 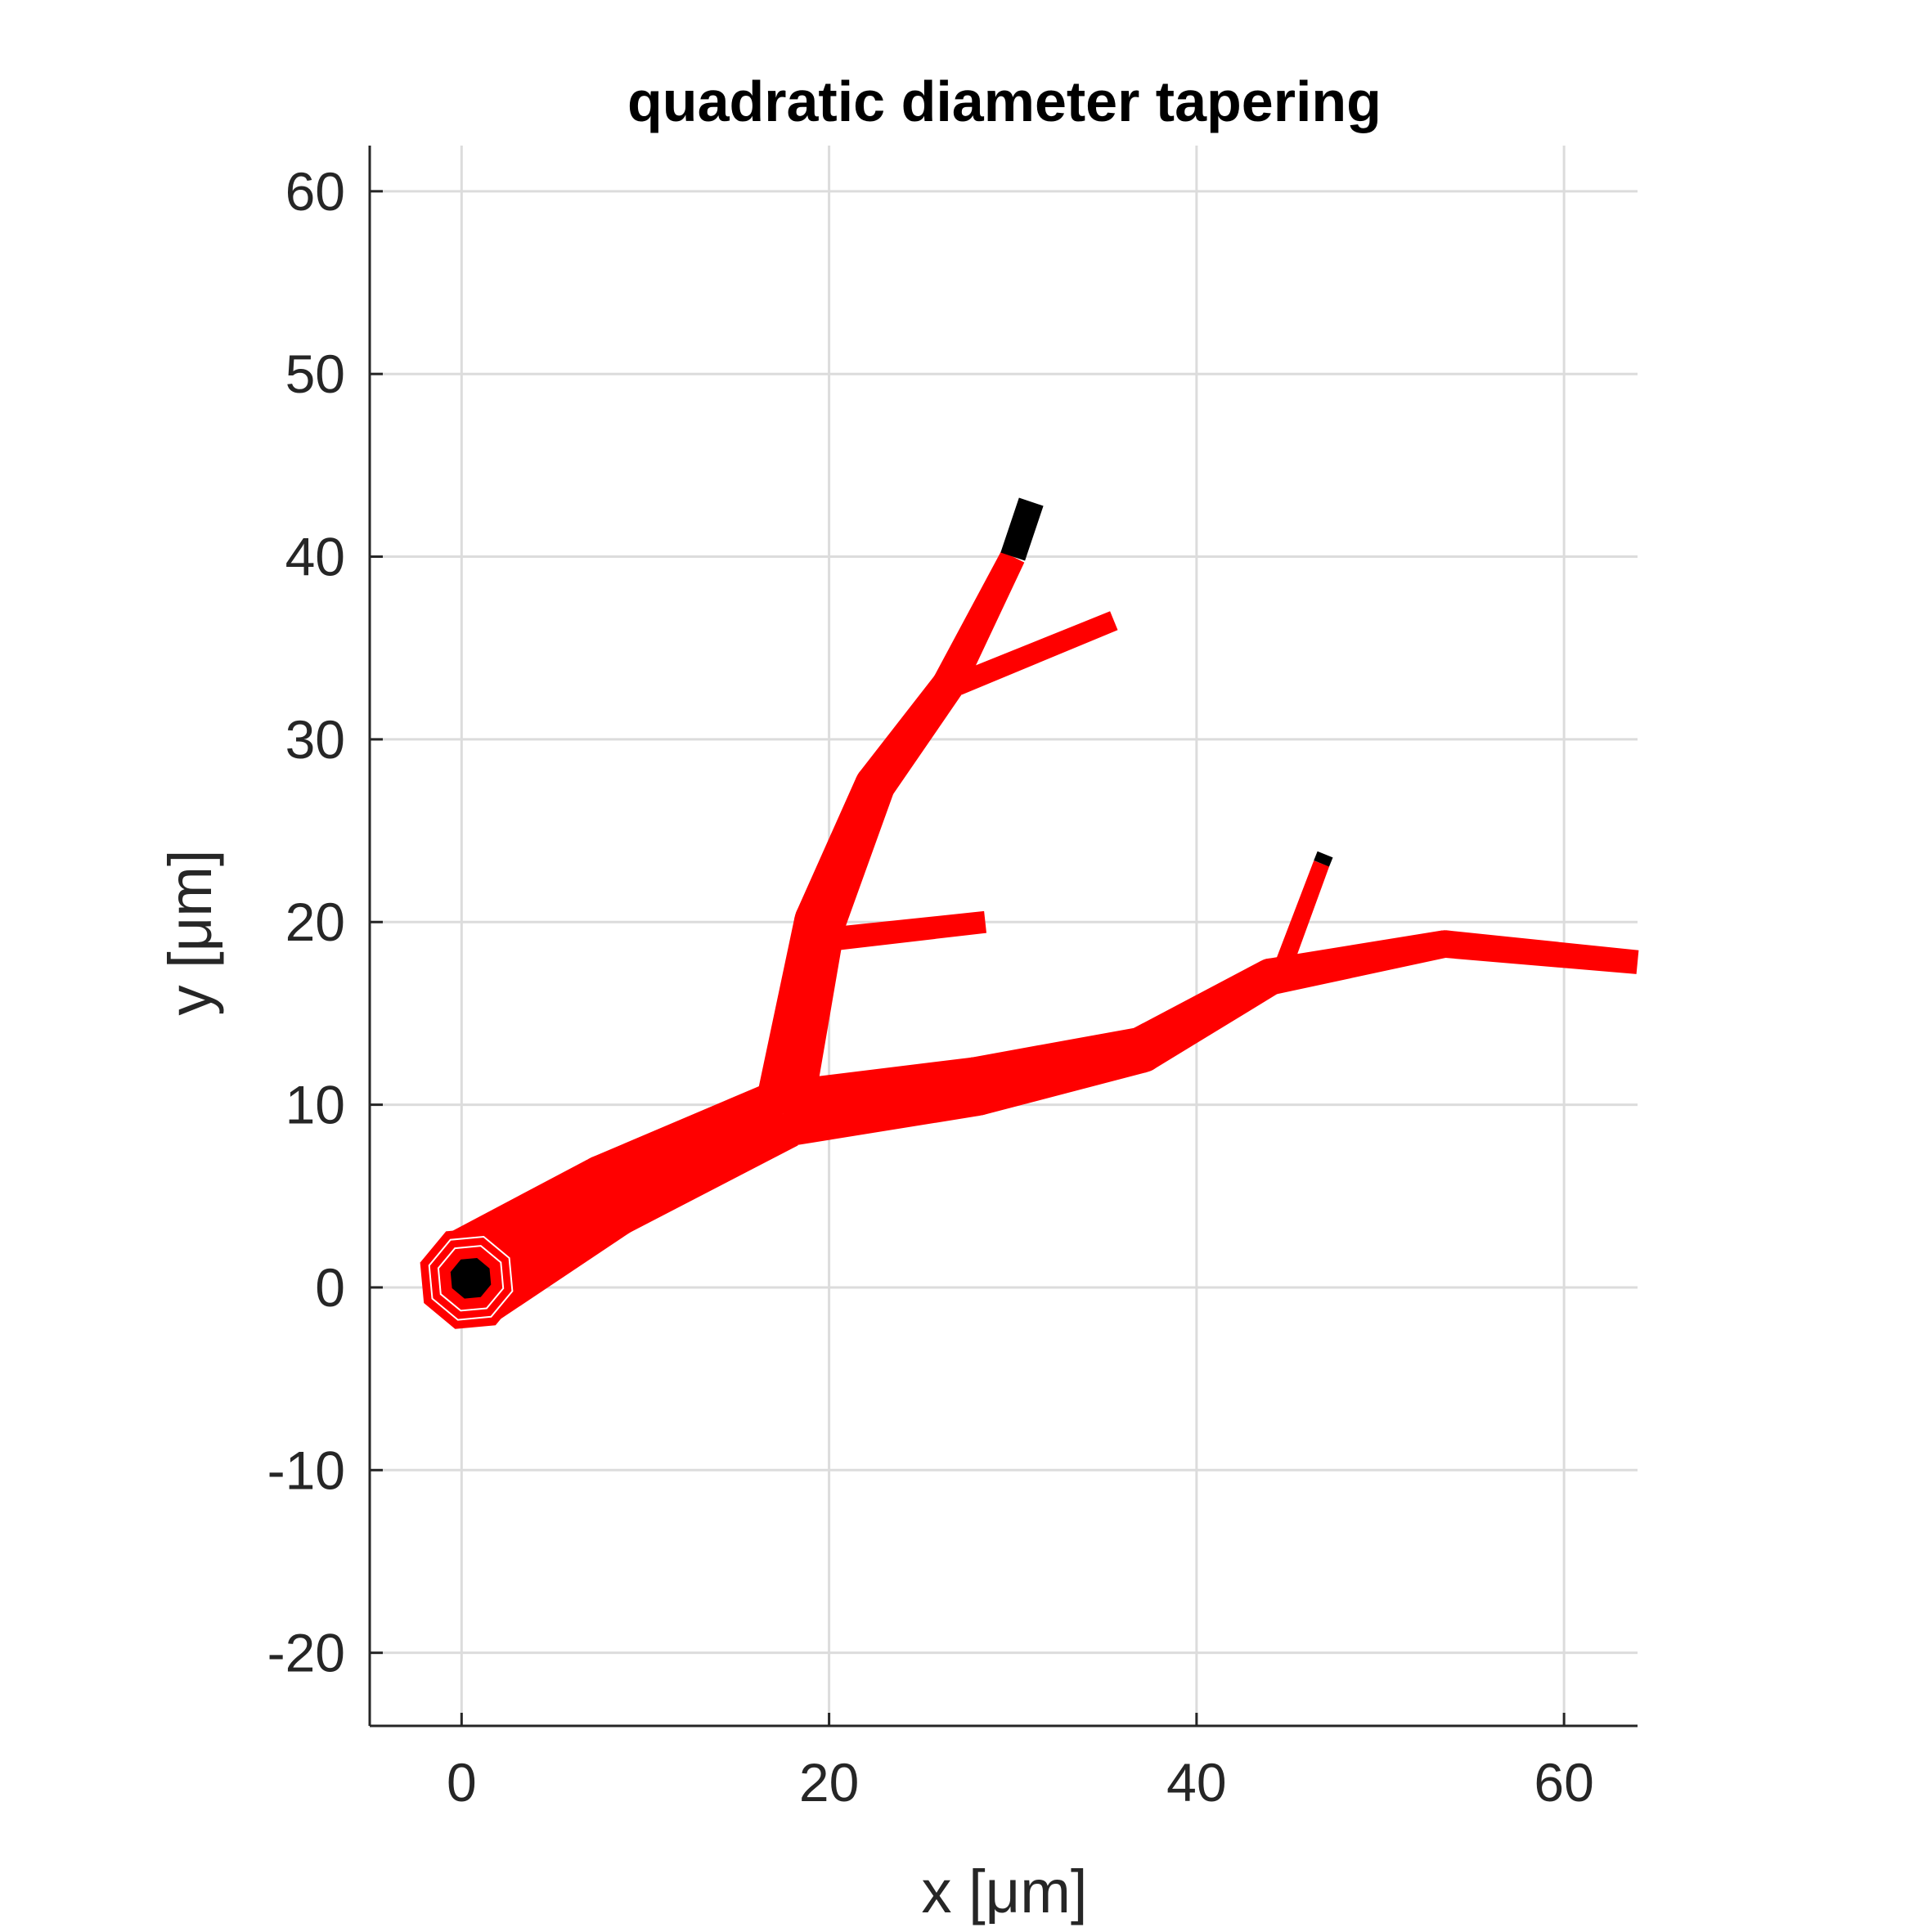 I want to click on soma-contour, so click(x=471, y=1278).